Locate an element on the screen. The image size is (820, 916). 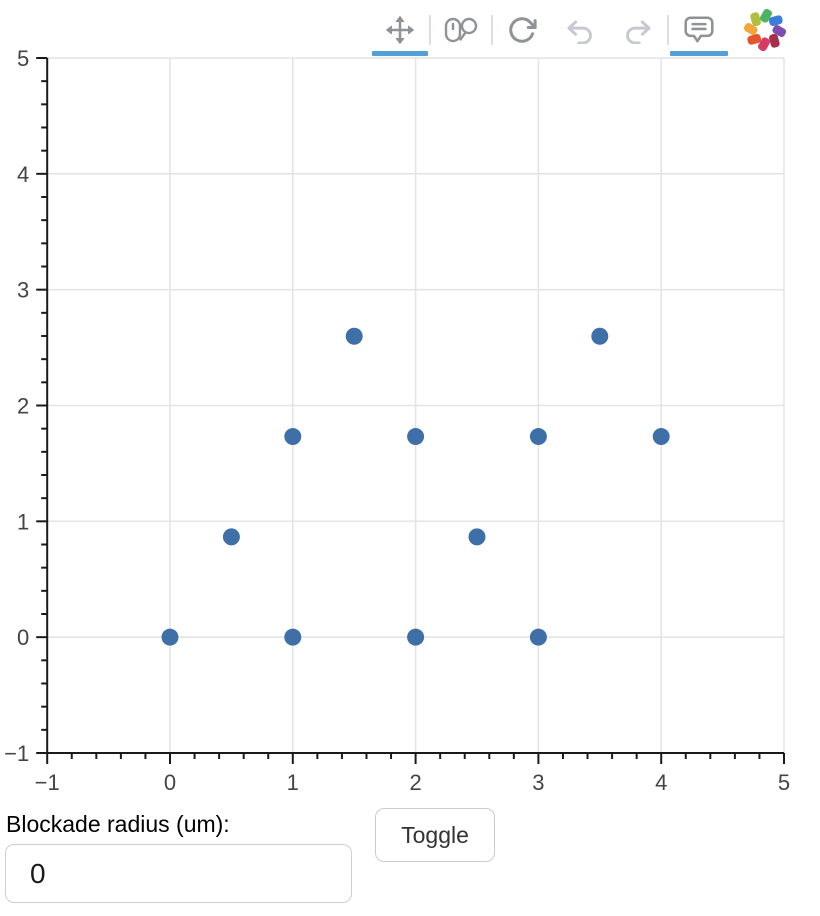
wheel-zoom-icon is located at coordinates (461, 30).